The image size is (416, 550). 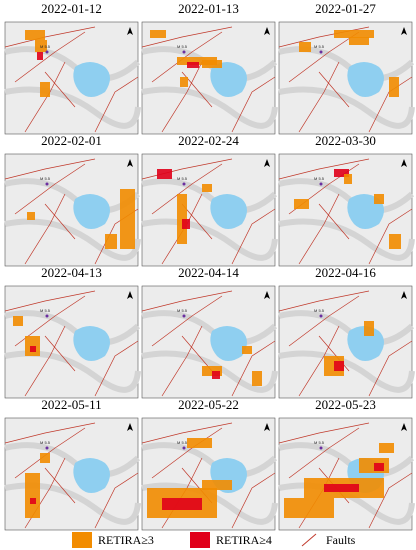 What do you see at coordinates (309, 540) in the screenshot?
I see `legend-line` at bounding box center [309, 540].